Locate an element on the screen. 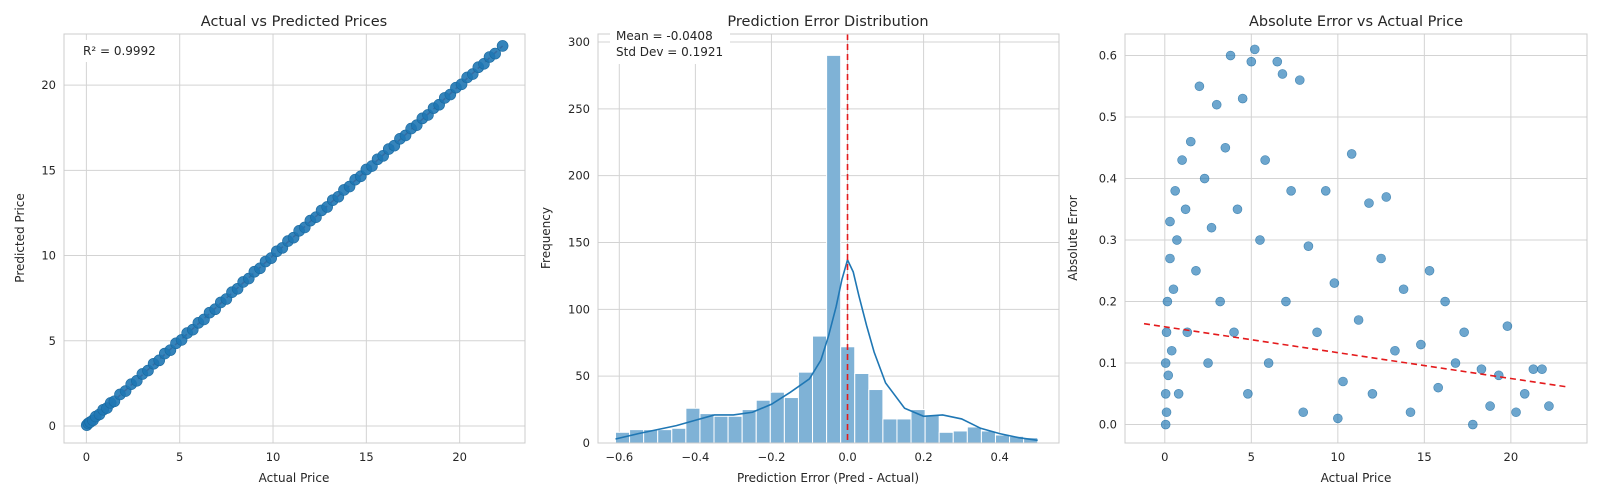 This screenshot has height=500, width=1600. x-axis-label: Actual Price is located at coordinates (294, 478).